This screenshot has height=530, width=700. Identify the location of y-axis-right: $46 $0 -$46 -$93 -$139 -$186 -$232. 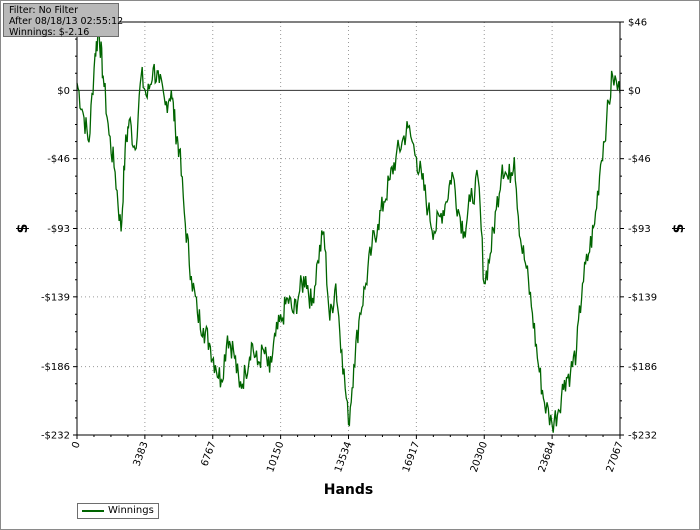
(638, 230).